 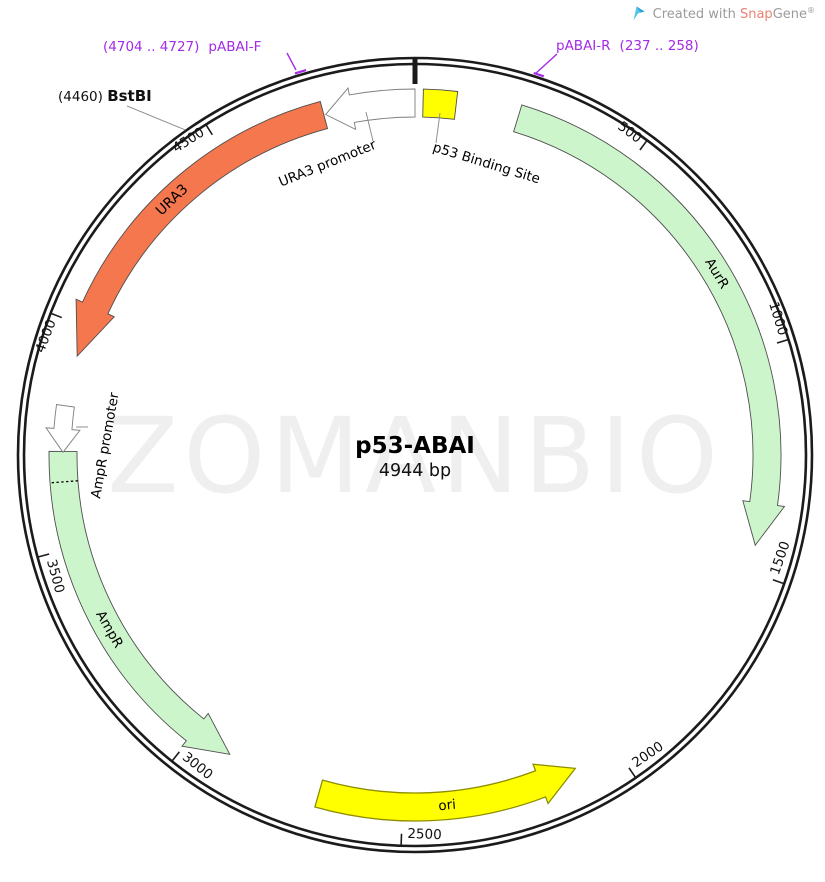 What do you see at coordinates (445, 792) in the screenshot?
I see `feature-ori` at bounding box center [445, 792].